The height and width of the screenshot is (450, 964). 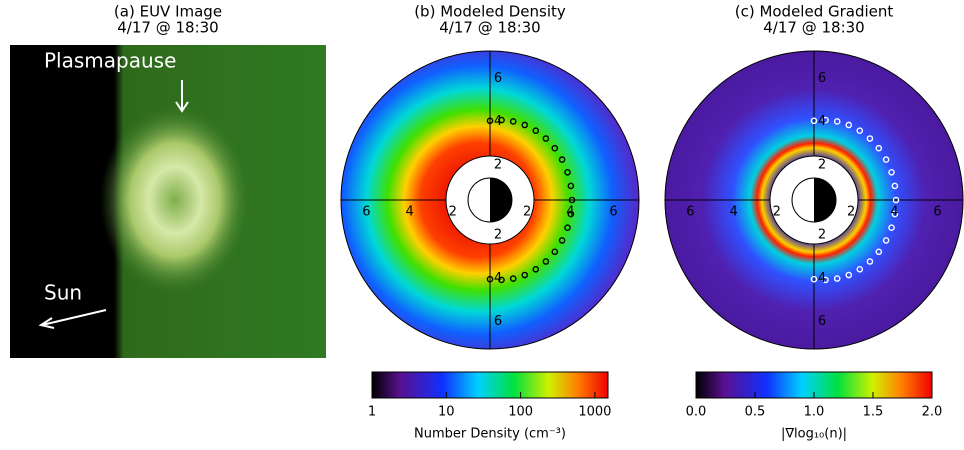 What do you see at coordinates (490, 434) in the screenshot?
I see `colorbar-label: Number Density (cm⁻³)` at bounding box center [490, 434].